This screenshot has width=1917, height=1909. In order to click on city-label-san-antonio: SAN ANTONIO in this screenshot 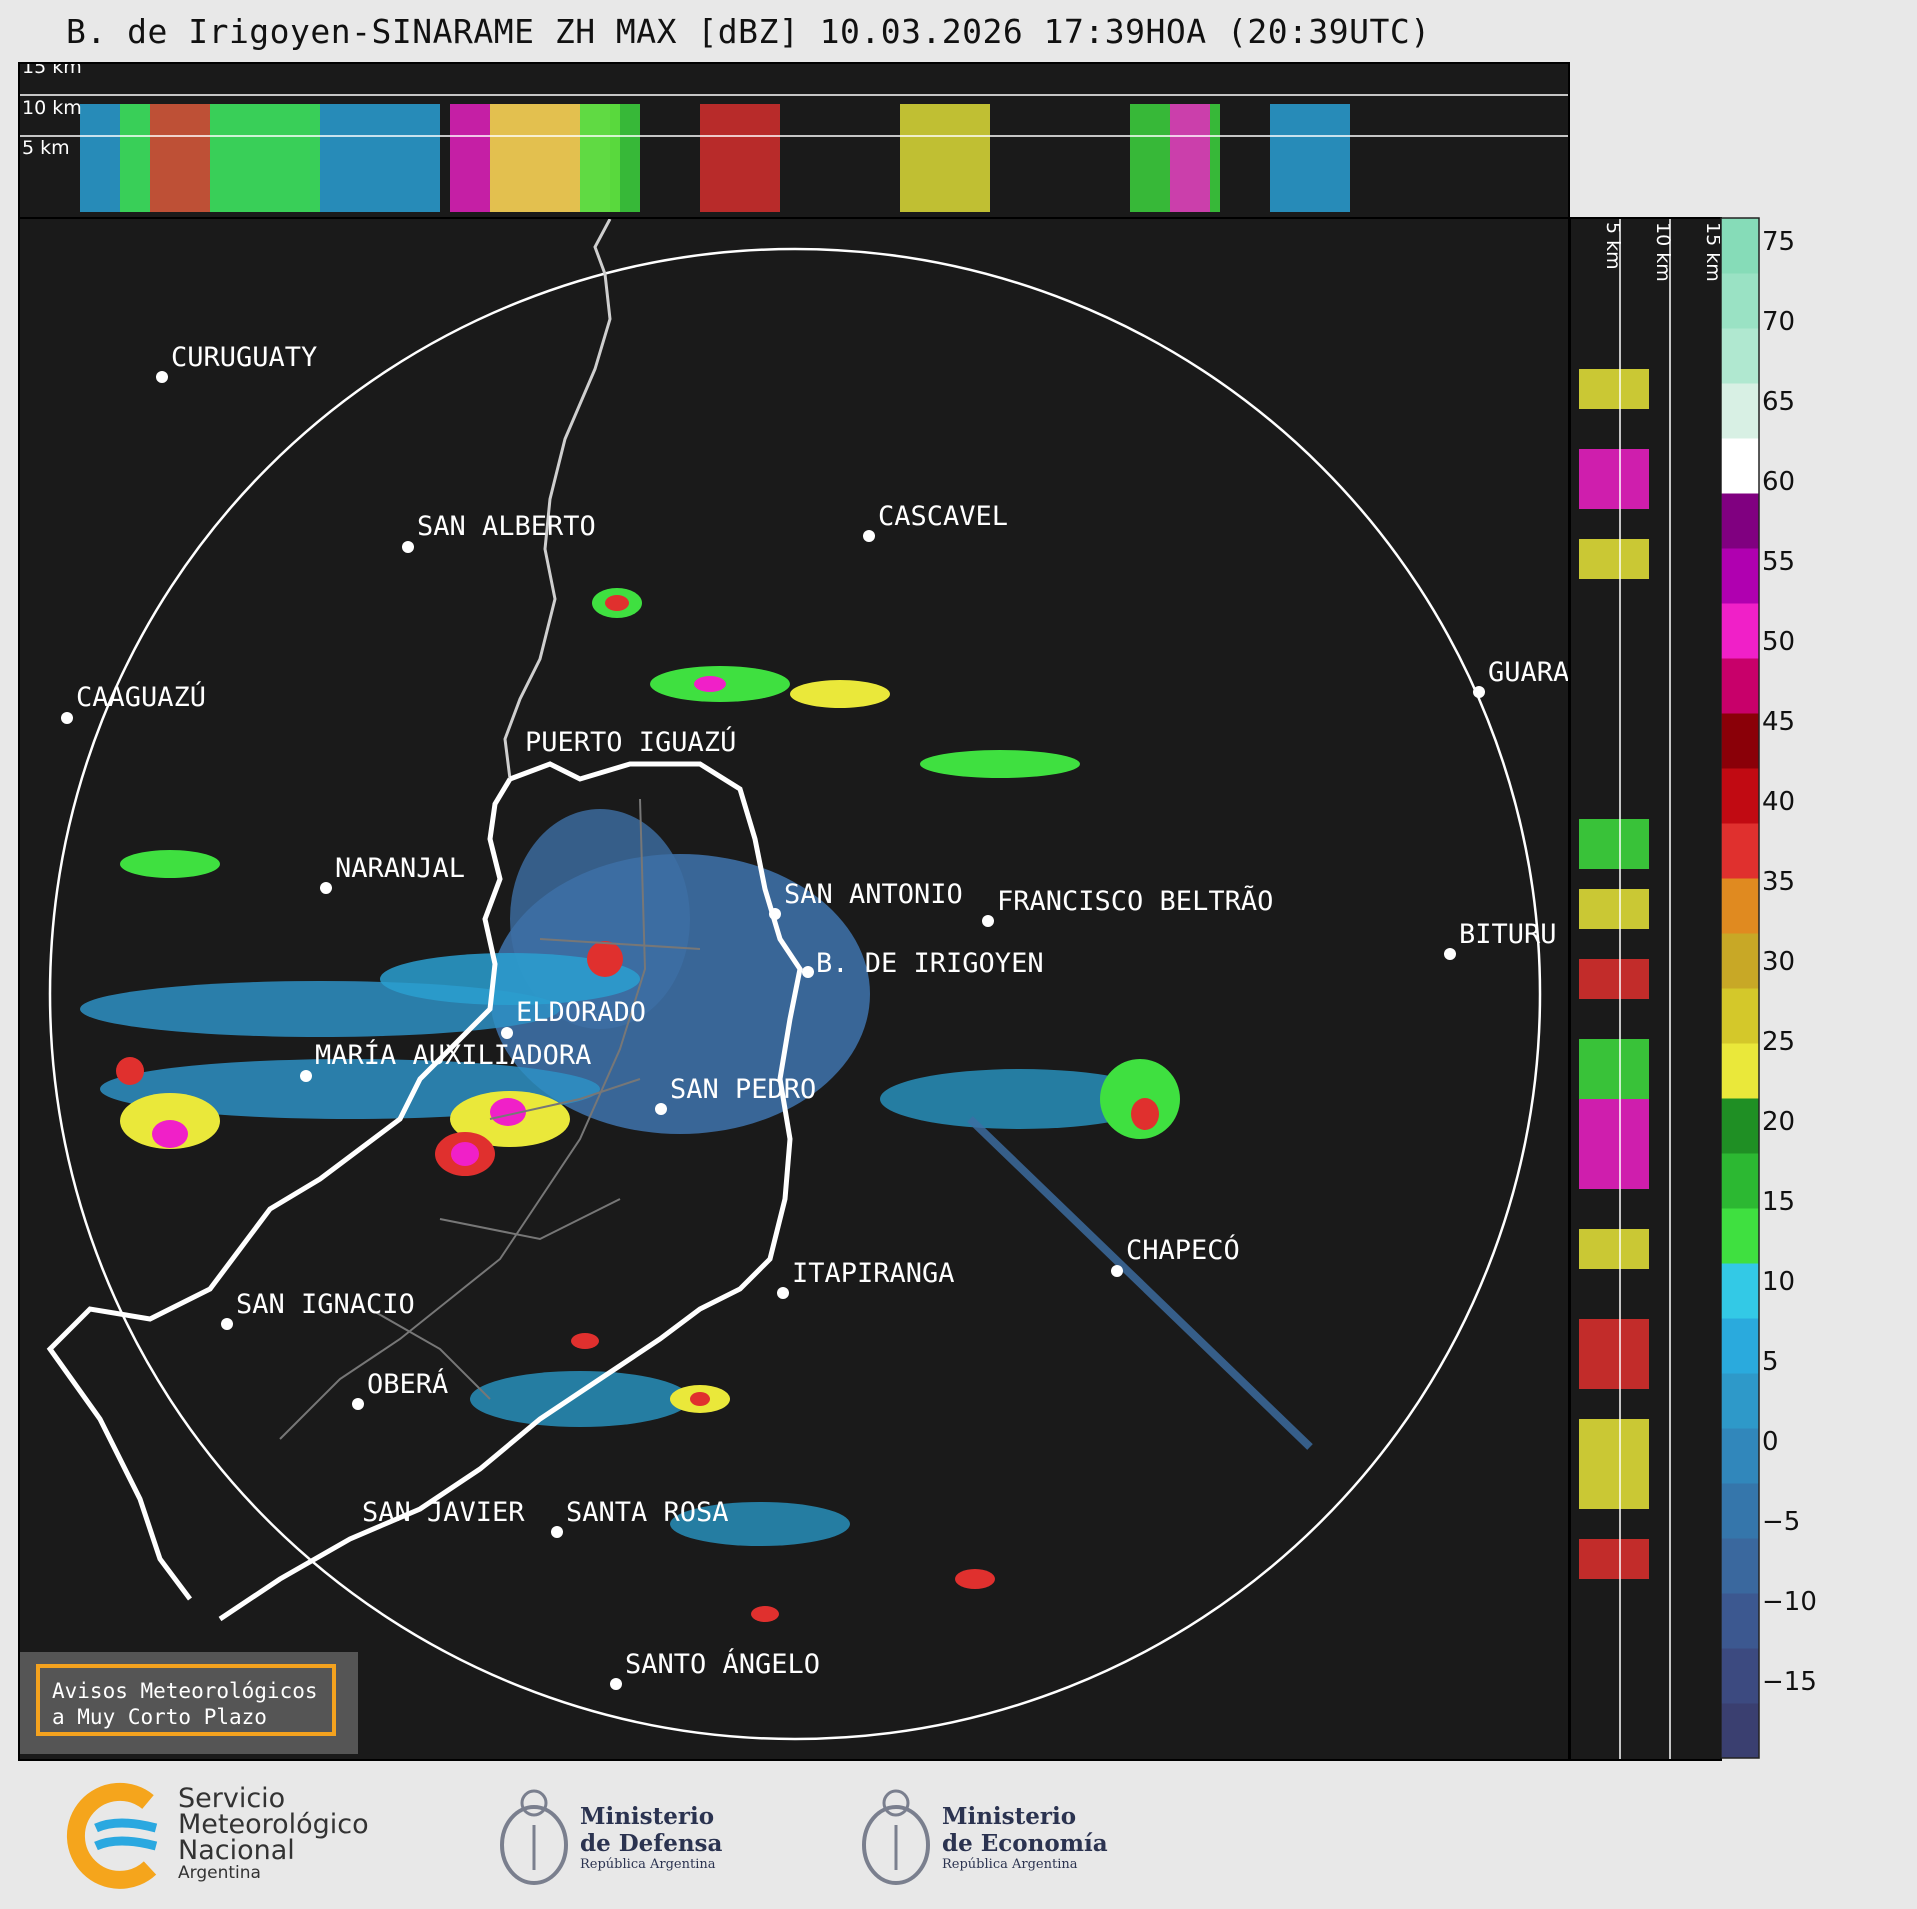, I will do `click(873, 894)`.